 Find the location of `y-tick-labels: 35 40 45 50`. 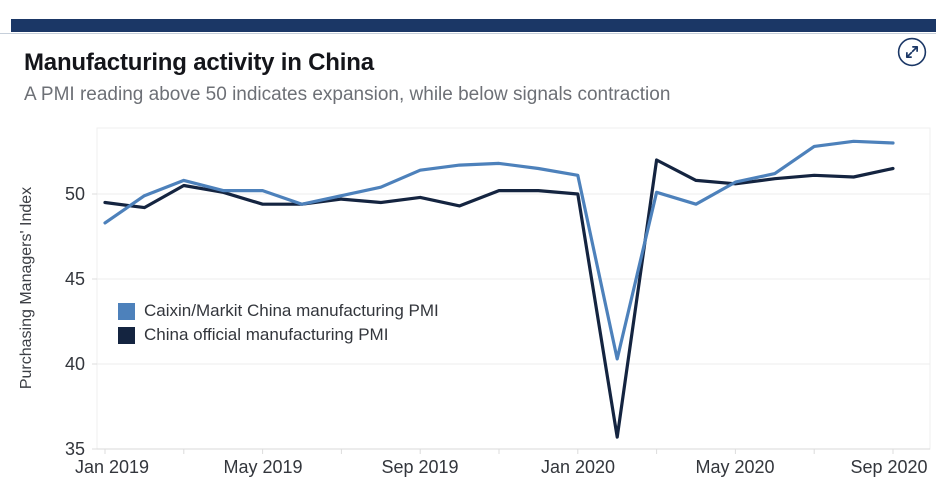

y-tick-labels: 35 40 45 50 is located at coordinates (75, 321).